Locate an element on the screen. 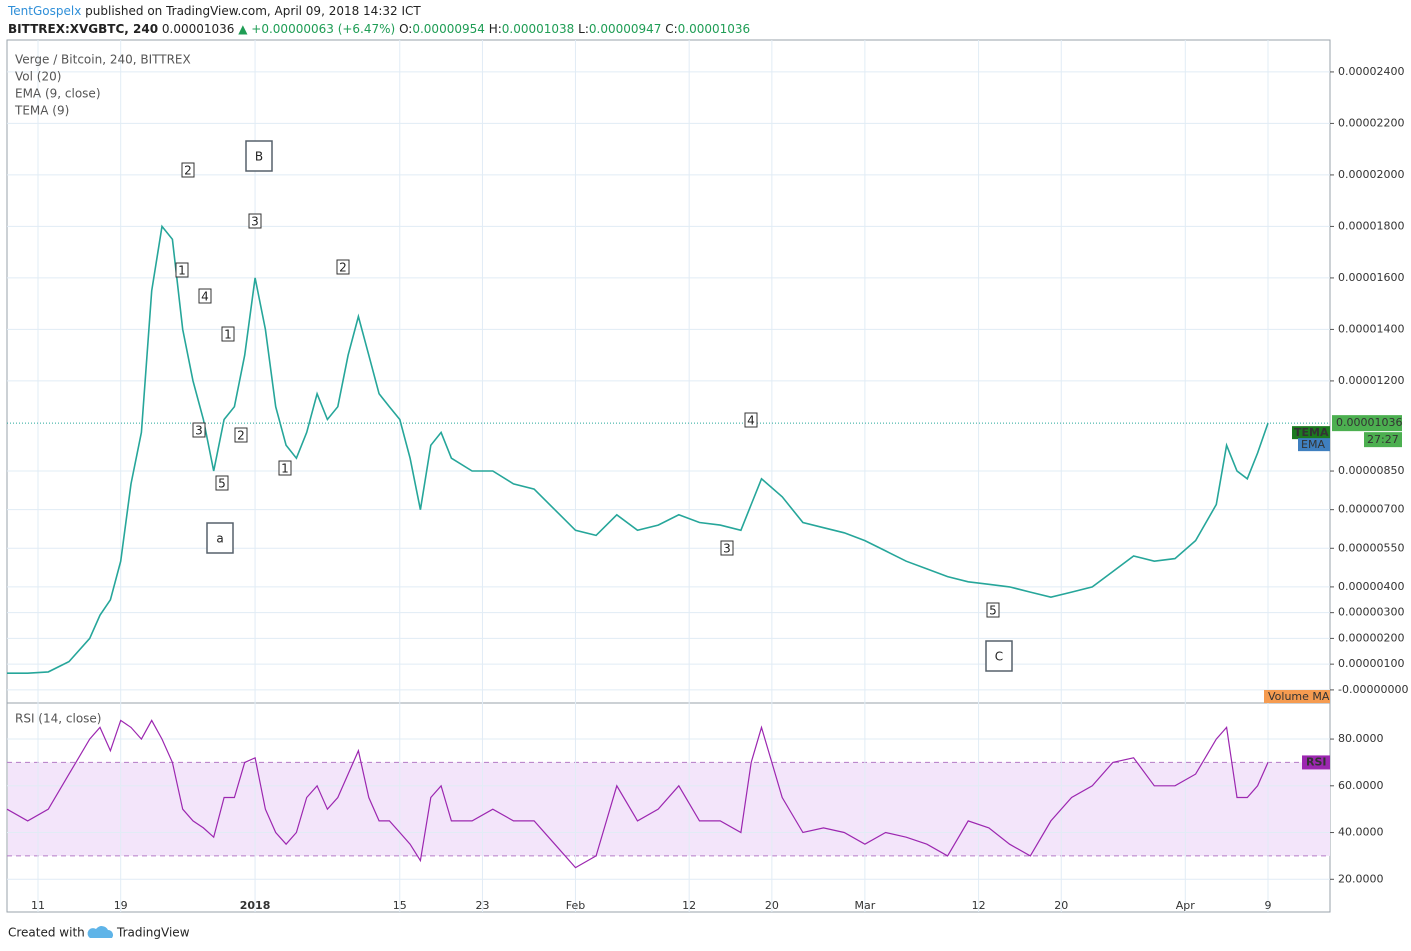  o: 0.00000954 is located at coordinates (448, 29).